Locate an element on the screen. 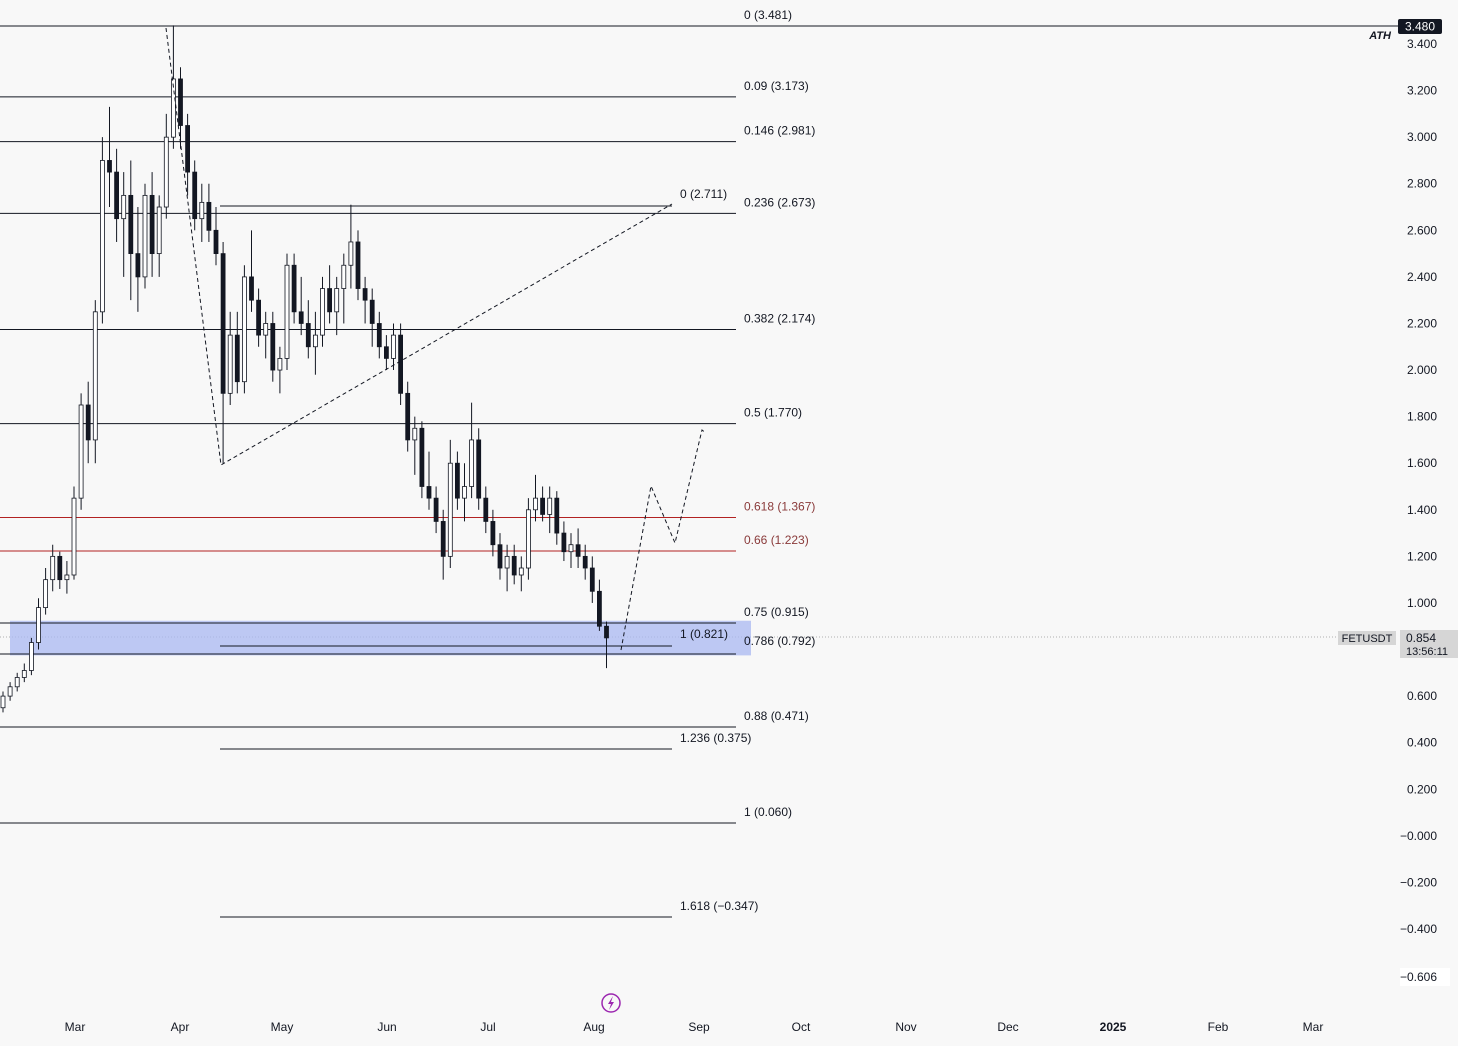 This screenshot has width=1458, height=1046. support-zone is located at coordinates (380, 638).